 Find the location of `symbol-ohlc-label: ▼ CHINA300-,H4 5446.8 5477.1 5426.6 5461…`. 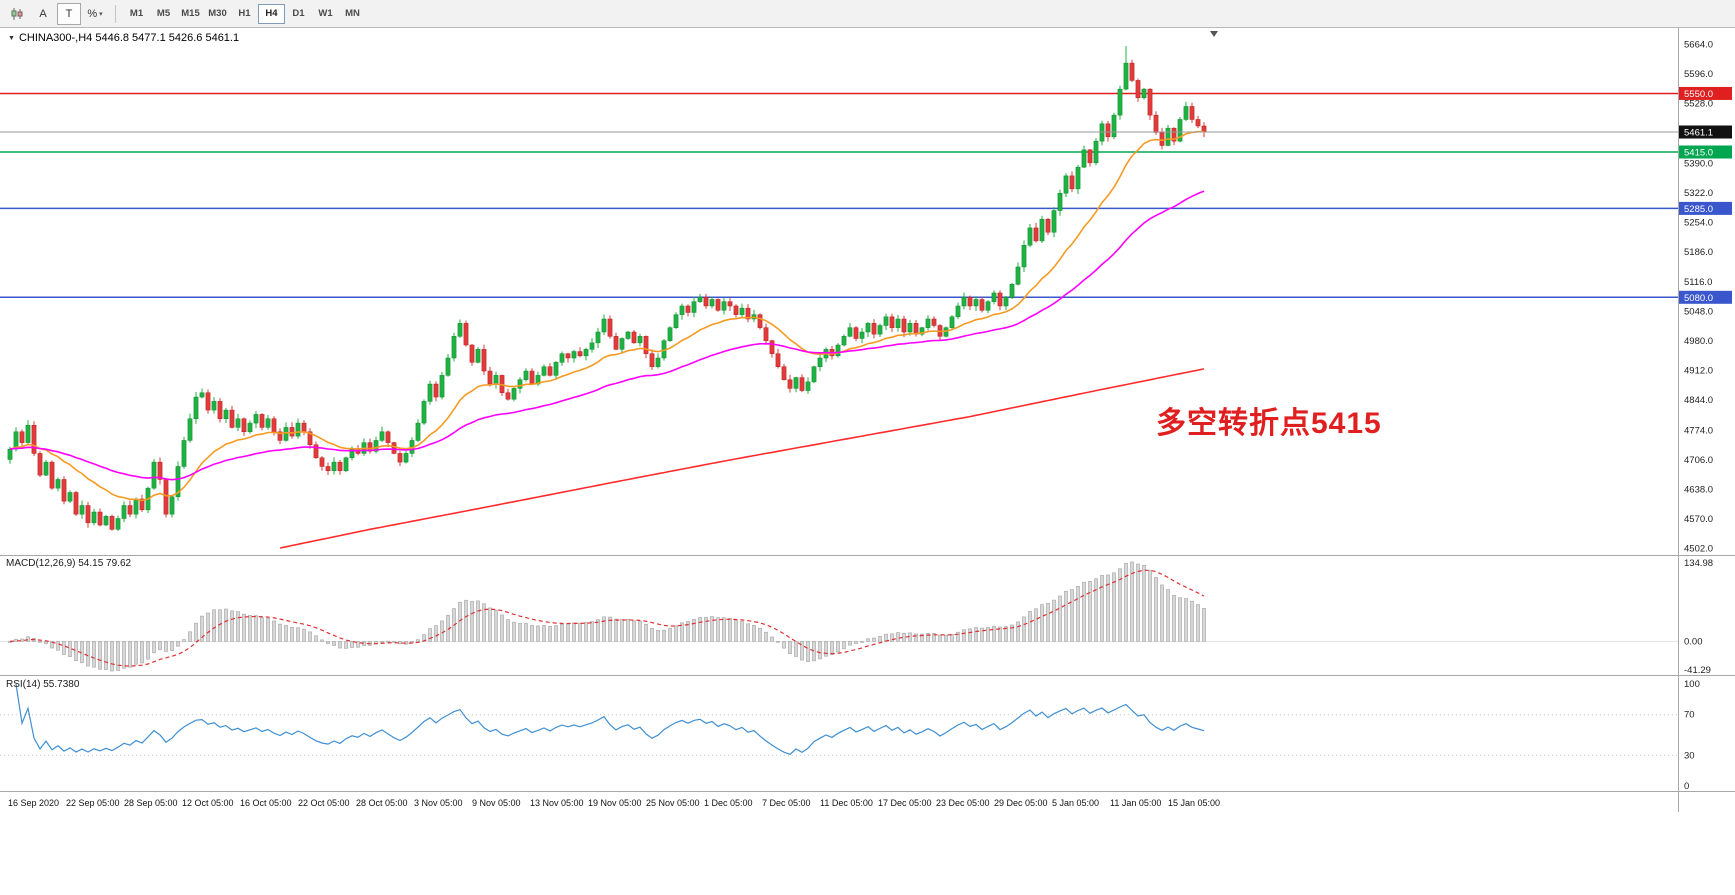

symbol-ohlc-label: ▼ CHINA300-,H4 5446.8 5477.1 5426.6 5461… is located at coordinates (123, 38).